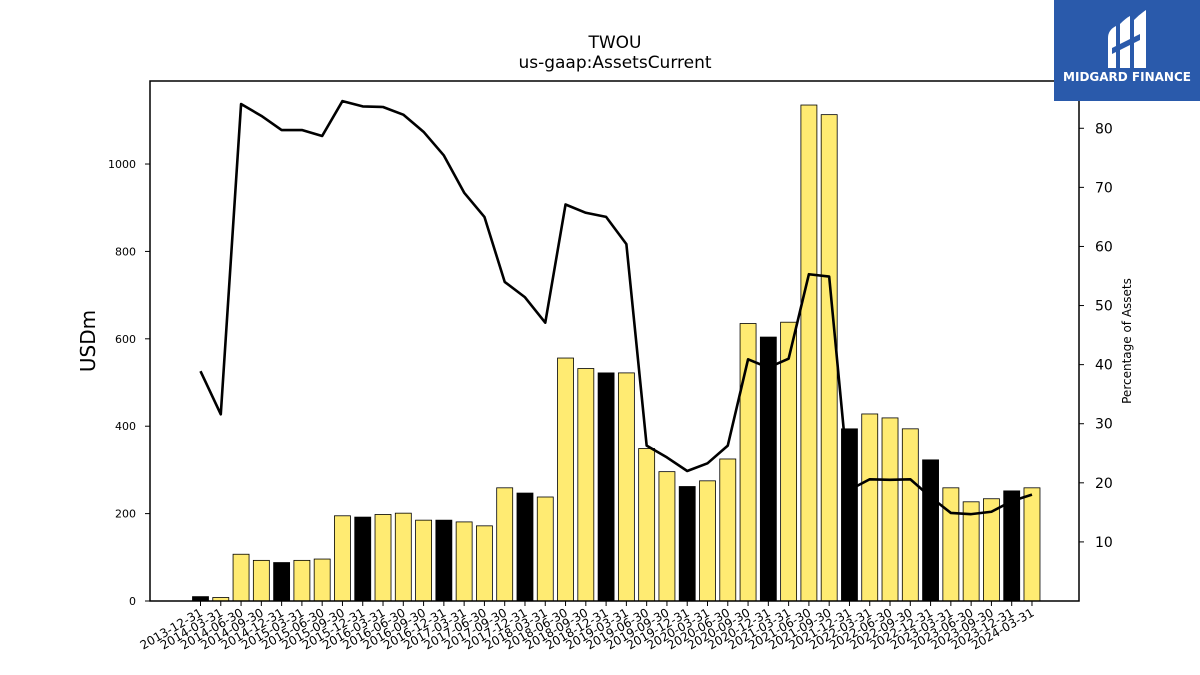  Describe the element at coordinates (88, 341) in the screenshot. I see `y-axis-label: USDm` at that location.